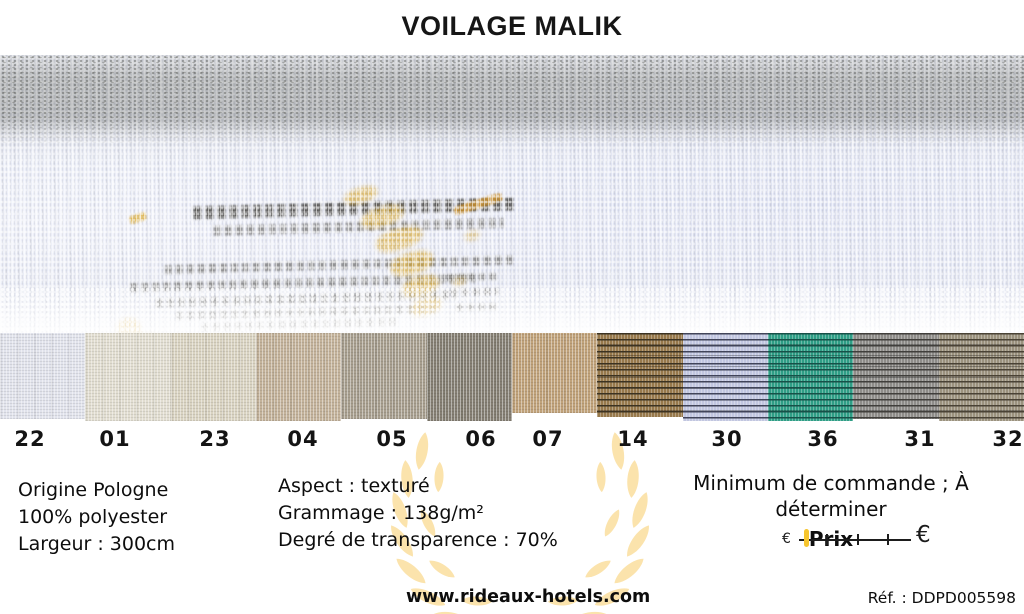 The width and height of the screenshot is (1024, 614). Describe the element at coordinates (303, 439) in the screenshot. I see `swatch-code: 04` at that location.